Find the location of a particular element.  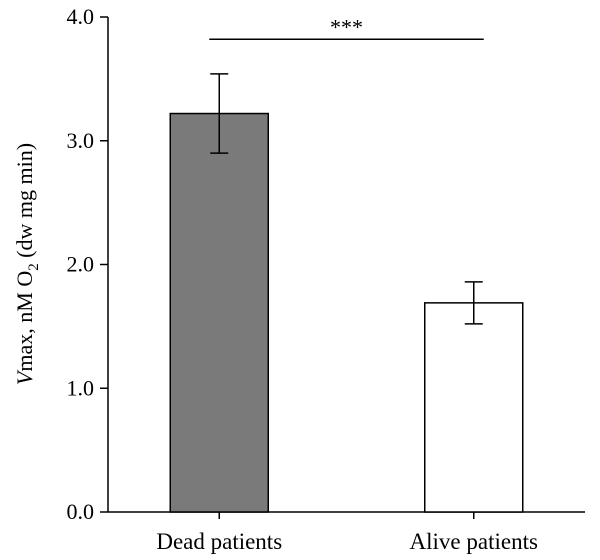

x-tick-label-1: Alive patients is located at coordinates (474, 541).